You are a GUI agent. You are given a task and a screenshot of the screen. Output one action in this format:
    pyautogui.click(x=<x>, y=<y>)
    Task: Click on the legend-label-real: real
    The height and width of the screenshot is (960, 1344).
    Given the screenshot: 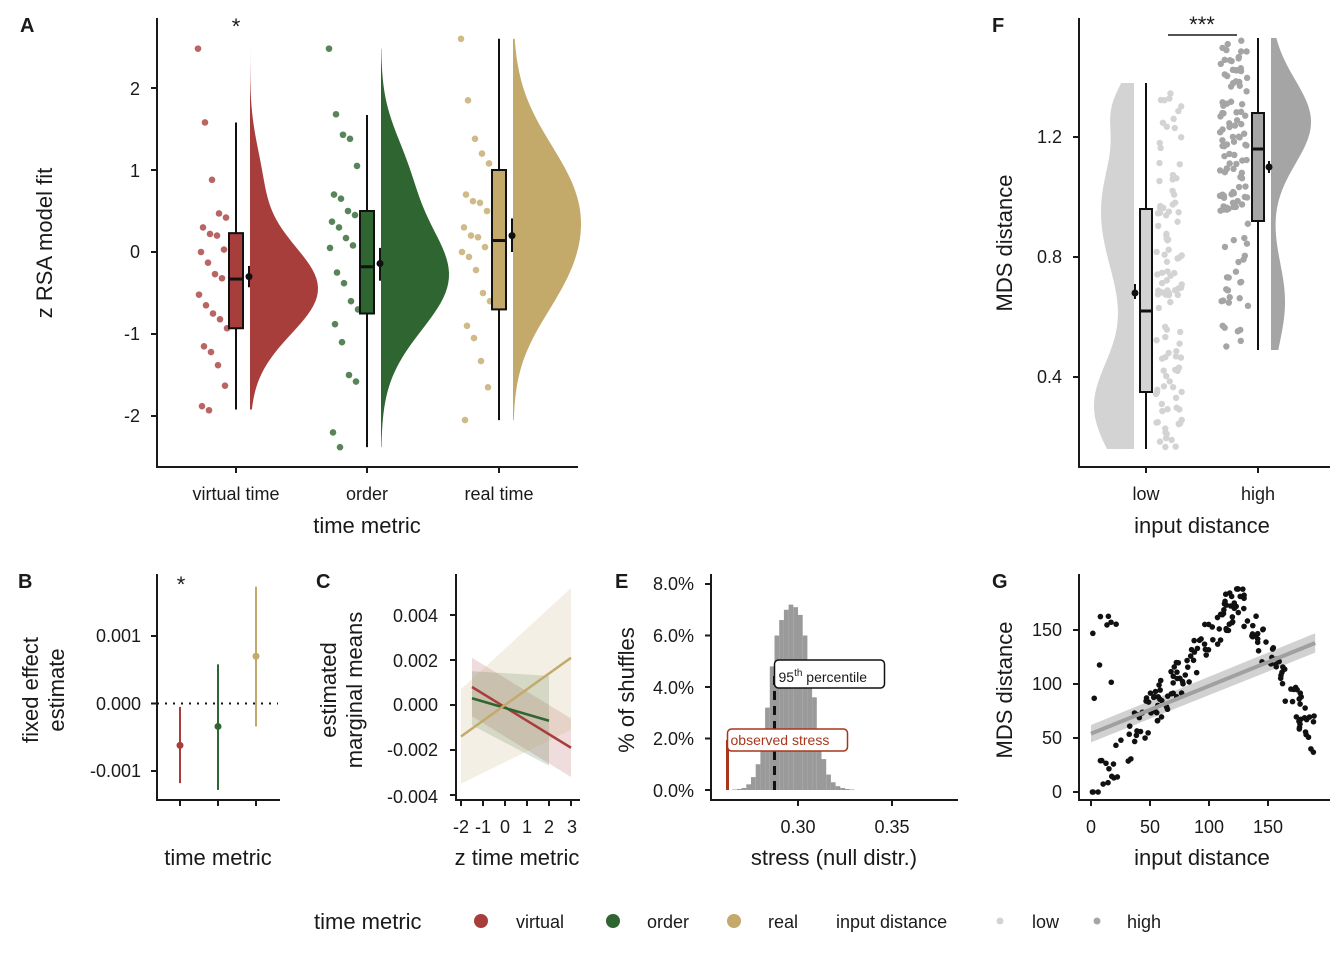 What is the action you would take?
    pyautogui.click(x=783, y=922)
    